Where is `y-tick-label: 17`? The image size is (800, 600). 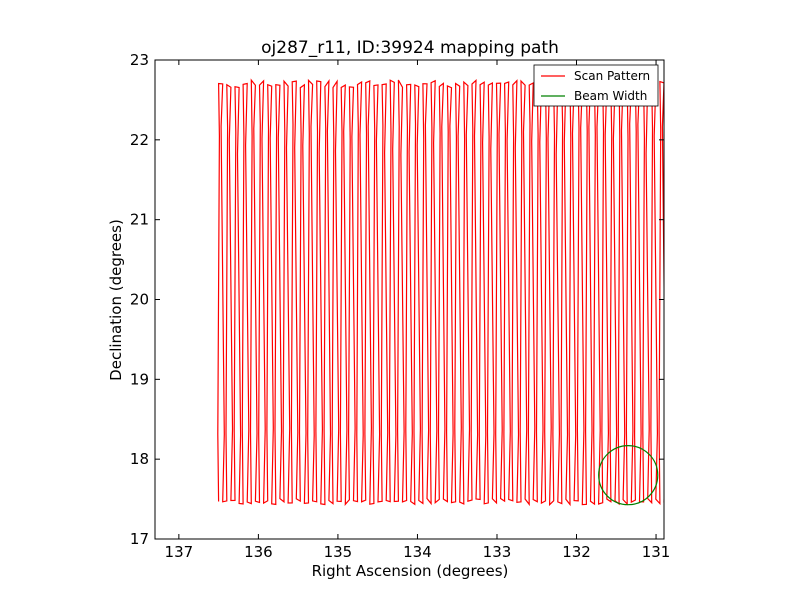
y-tick-label: 17 is located at coordinates (139, 539).